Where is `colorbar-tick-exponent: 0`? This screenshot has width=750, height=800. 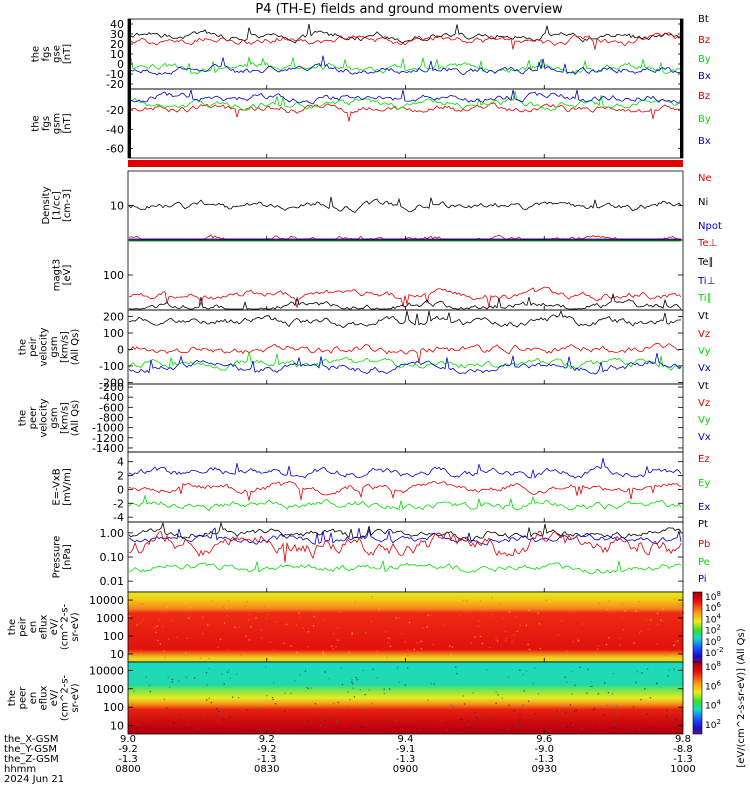
colorbar-tick-exponent: 0 is located at coordinates (718, 639).